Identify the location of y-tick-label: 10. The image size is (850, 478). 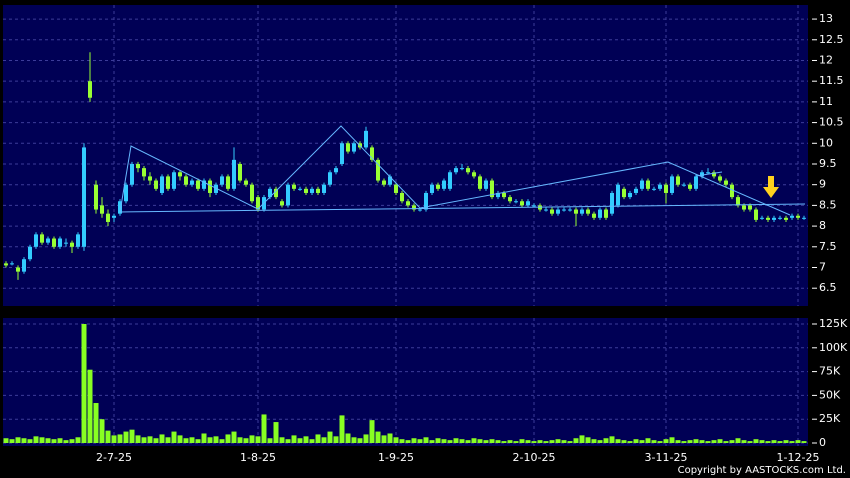
(826, 142).